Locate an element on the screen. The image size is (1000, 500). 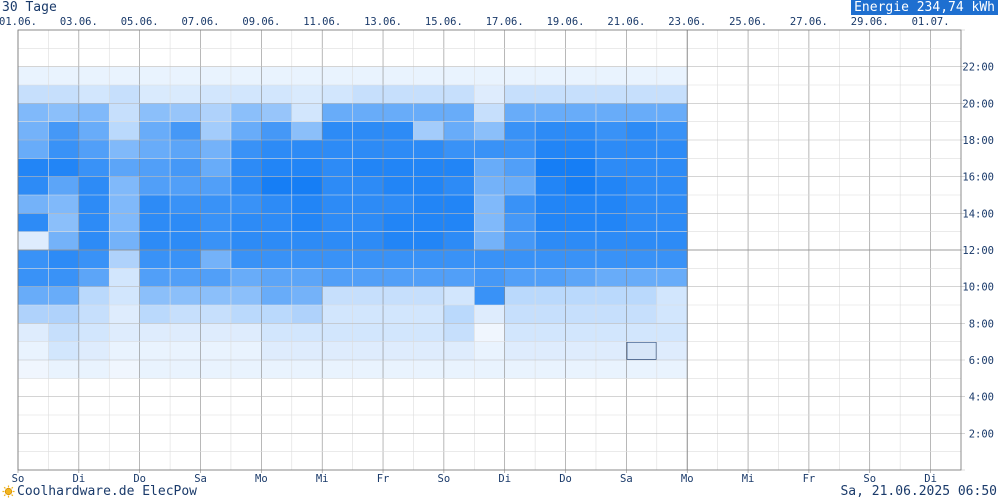
y-tick-label: 14:00 is located at coordinates (978, 214).